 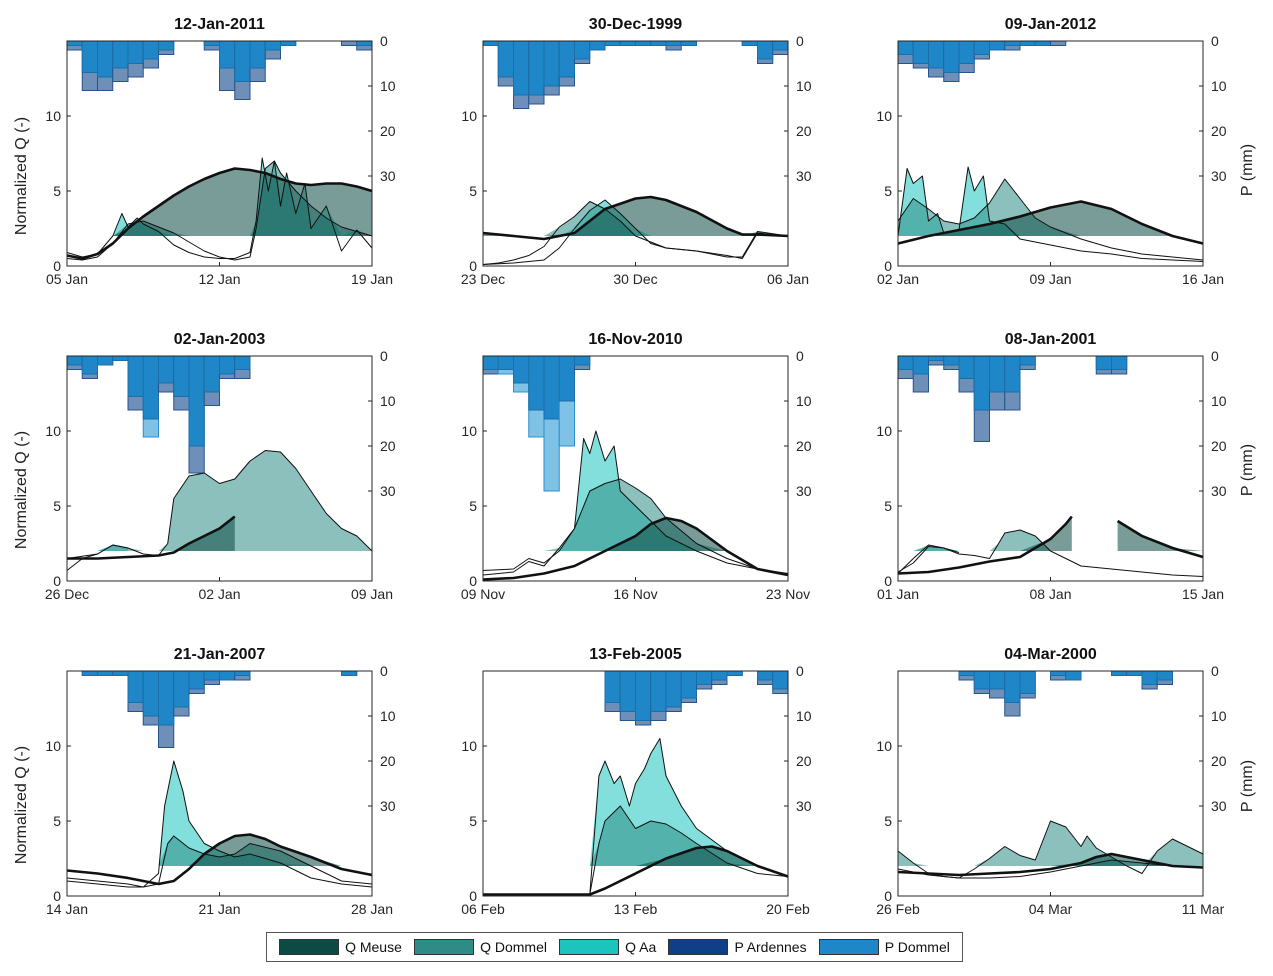 What do you see at coordinates (607, 947) in the screenshot?
I see `legend-item-q-aa: Q Aa` at bounding box center [607, 947].